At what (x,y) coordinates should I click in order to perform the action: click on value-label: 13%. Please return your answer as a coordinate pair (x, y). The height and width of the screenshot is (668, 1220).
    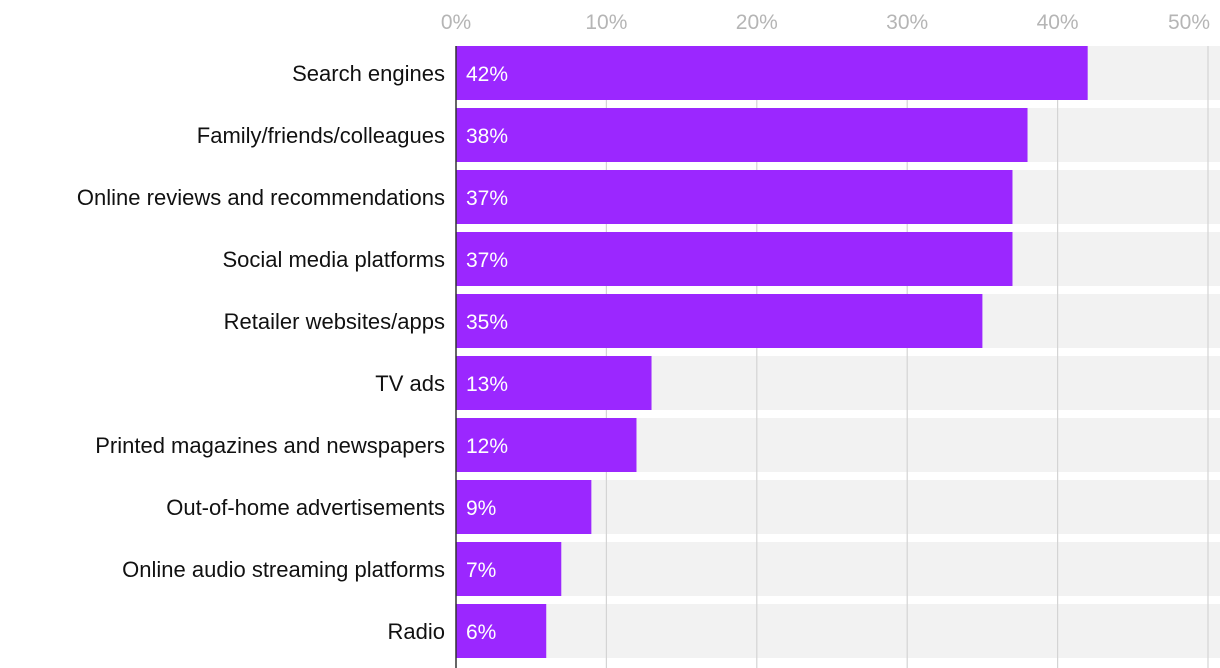
    Looking at the image, I should click on (487, 384).